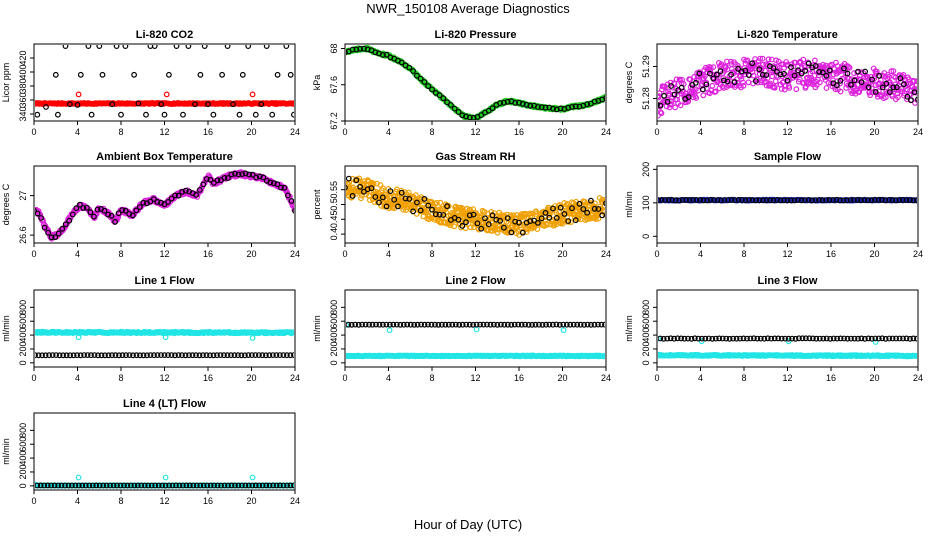 The height and width of the screenshot is (540, 936). Describe the element at coordinates (334, 335) in the screenshot. I see `y-tick-label: 400` at that location.